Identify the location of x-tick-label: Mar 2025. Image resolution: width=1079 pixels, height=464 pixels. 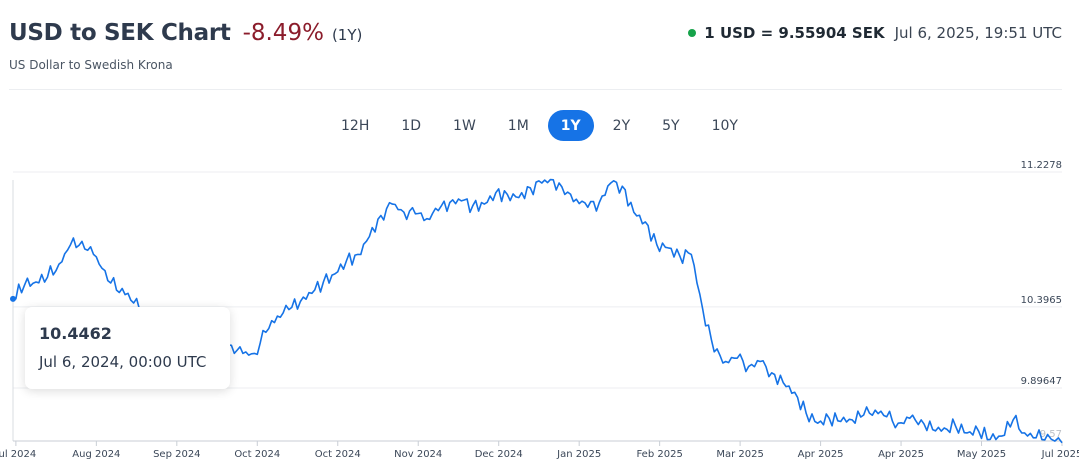
(740, 454).